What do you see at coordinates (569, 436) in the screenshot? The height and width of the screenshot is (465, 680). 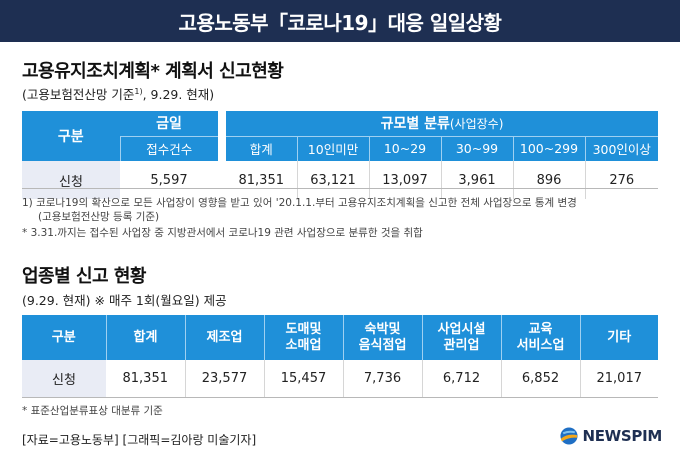 I see `newspim-logo-icon` at bounding box center [569, 436].